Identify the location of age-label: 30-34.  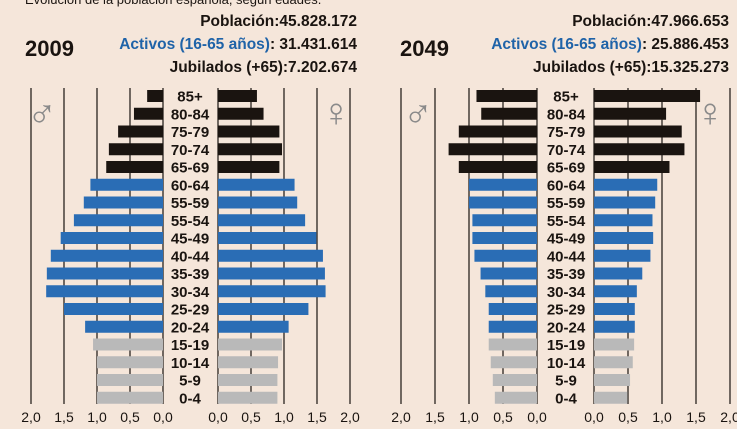
(190, 292).